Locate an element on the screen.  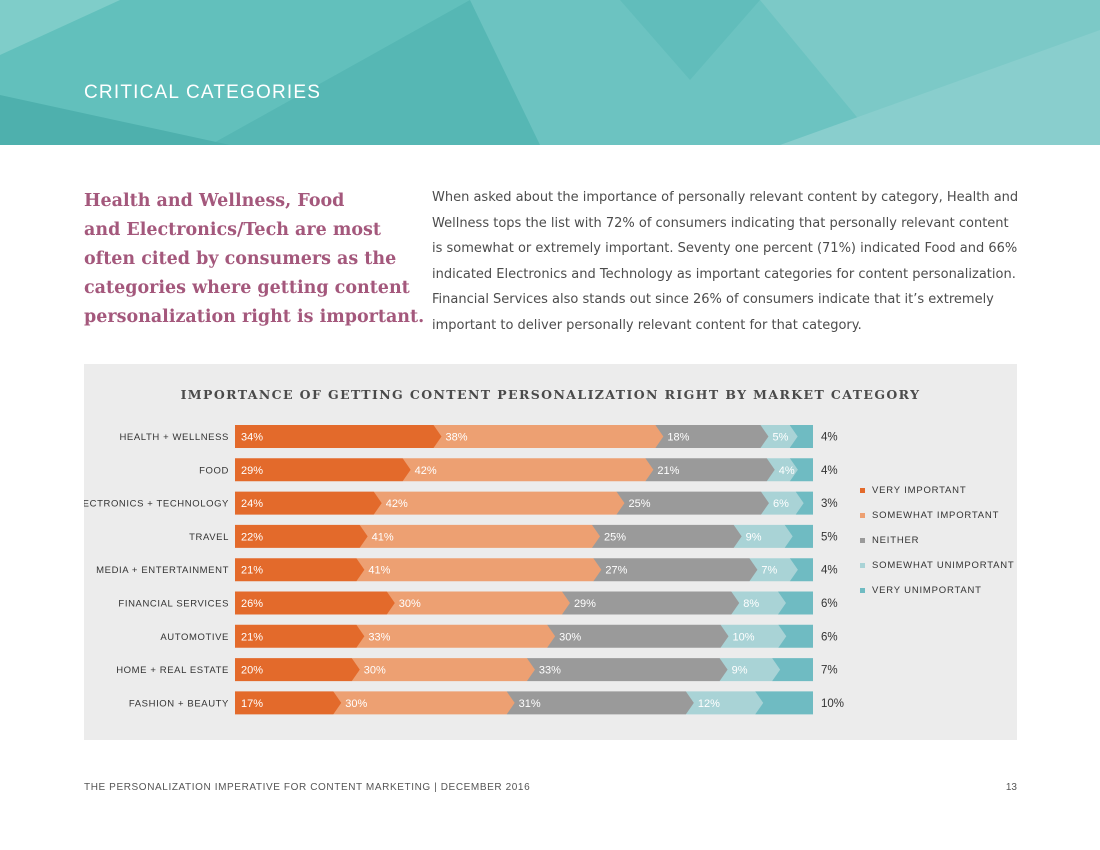
value-label: 34% is located at coordinates (252, 438).